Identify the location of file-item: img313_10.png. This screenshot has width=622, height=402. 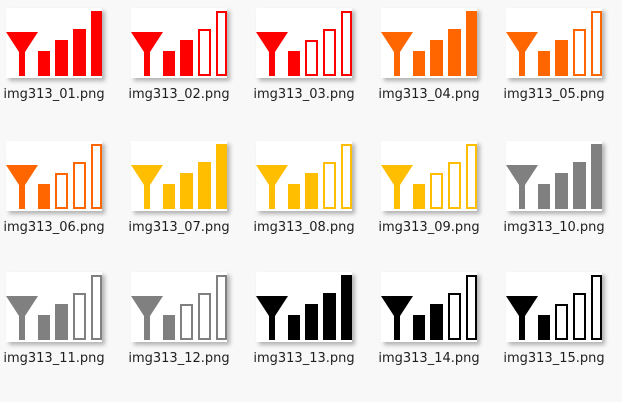
(554, 194).